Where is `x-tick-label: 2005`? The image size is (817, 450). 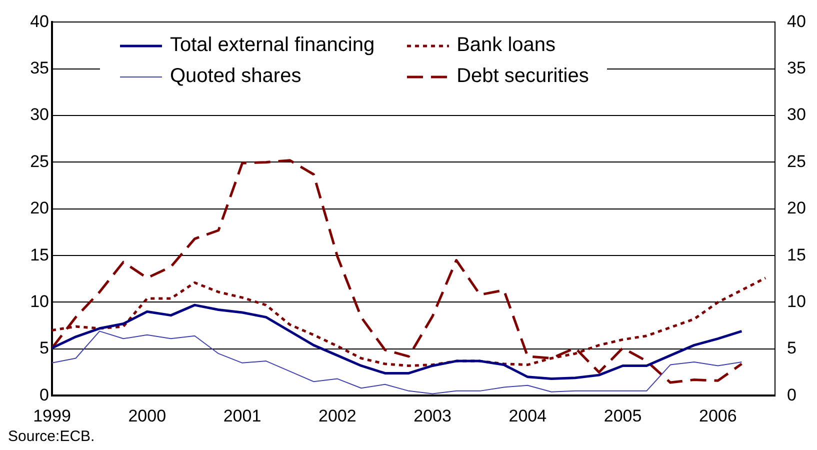 x-tick-label: 2005 is located at coordinates (623, 416).